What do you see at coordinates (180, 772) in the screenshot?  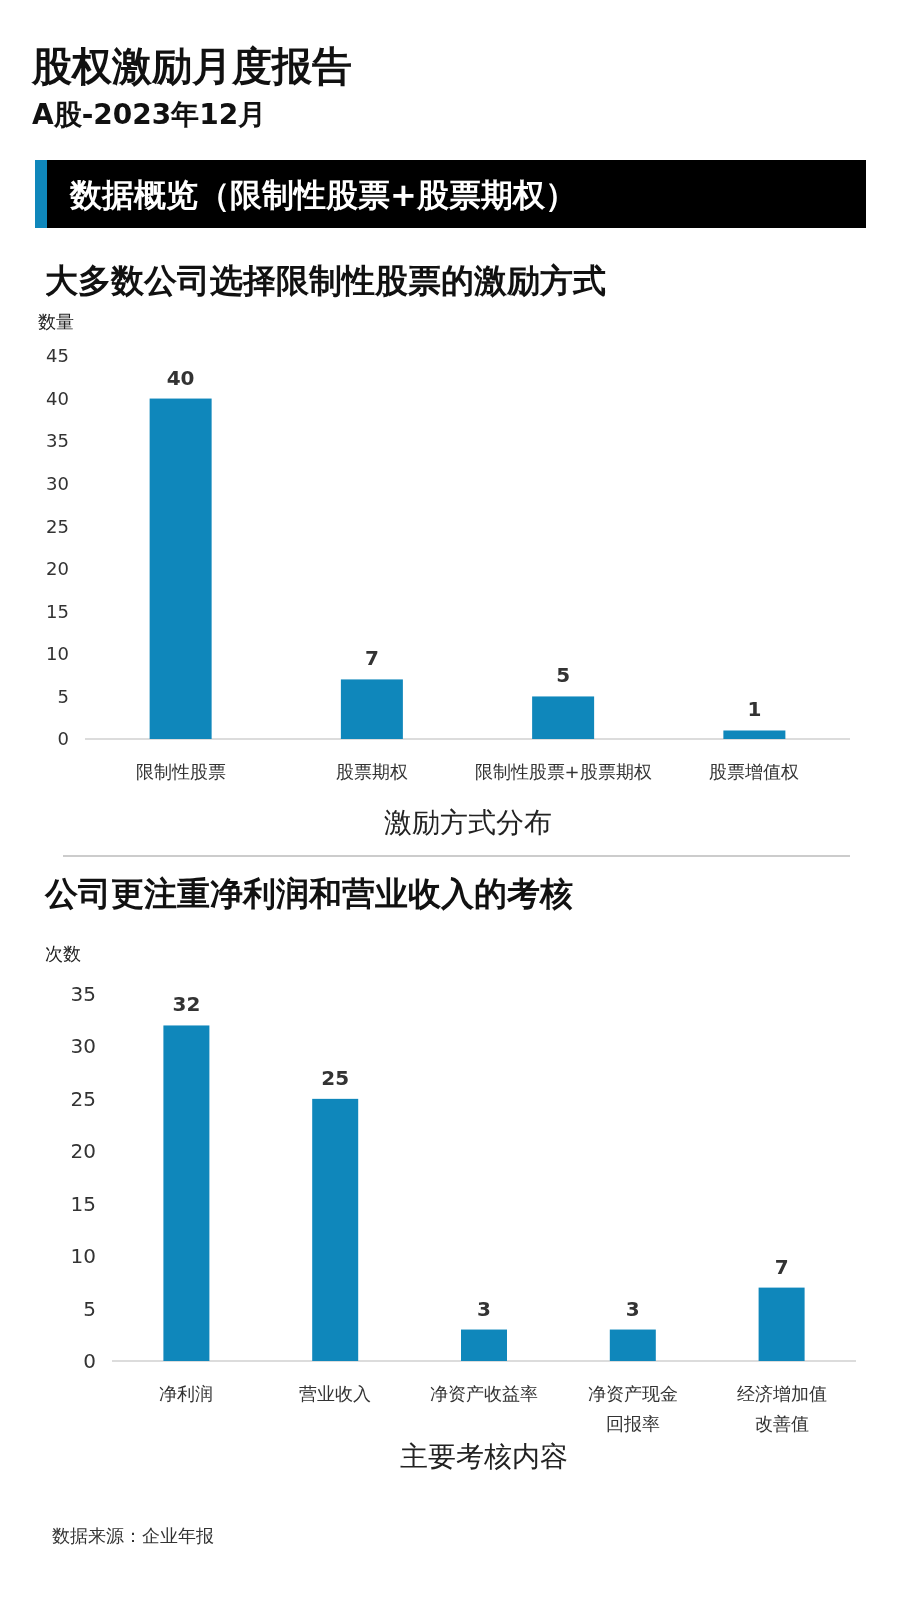 I see `x-tick-label: 限制性股票` at bounding box center [180, 772].